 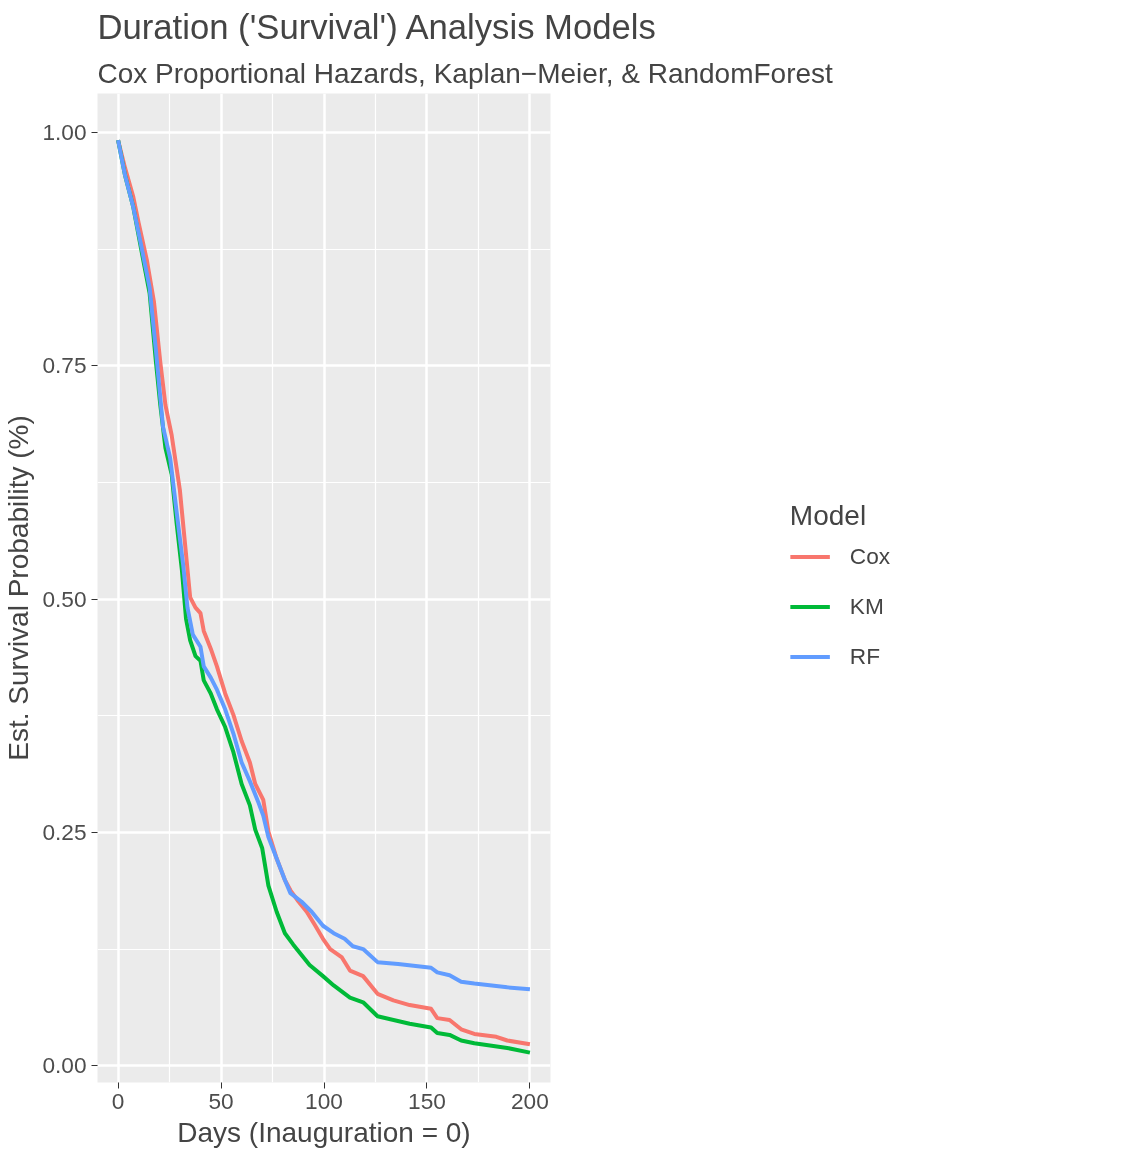 I want to click on x-axis-title: Days (Inauguration = 0), so click(x=324, y=1132).